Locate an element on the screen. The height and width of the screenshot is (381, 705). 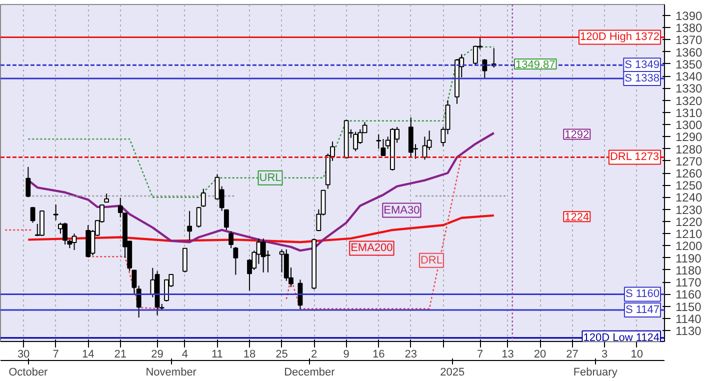
x-tick-label: 10 is located at coordinates (636, 354).